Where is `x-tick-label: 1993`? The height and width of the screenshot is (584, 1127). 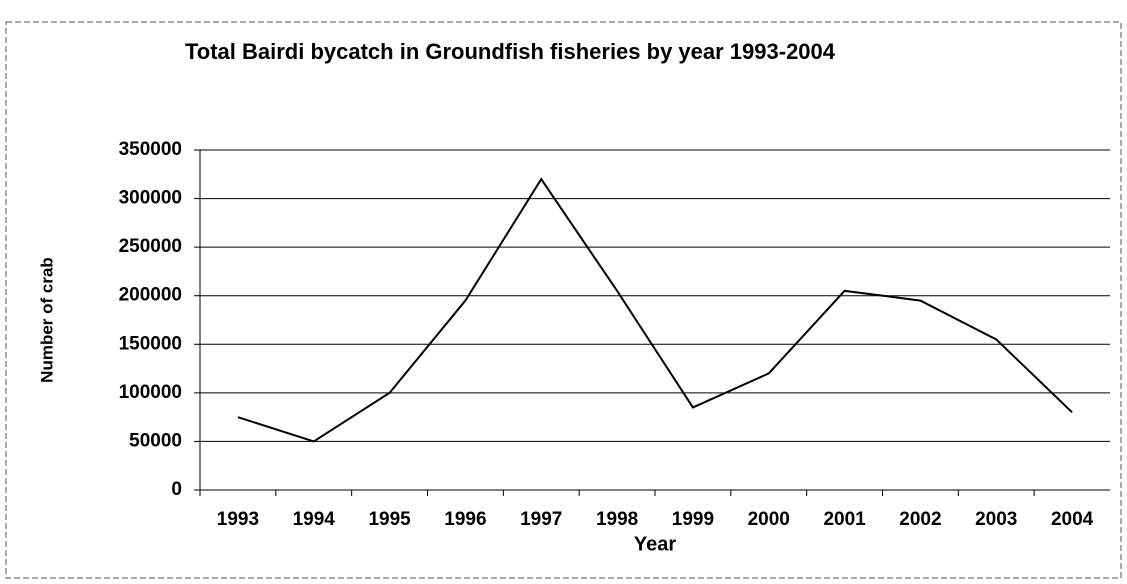
x-tick-label: 1993 is located at coordinates (238, 519).